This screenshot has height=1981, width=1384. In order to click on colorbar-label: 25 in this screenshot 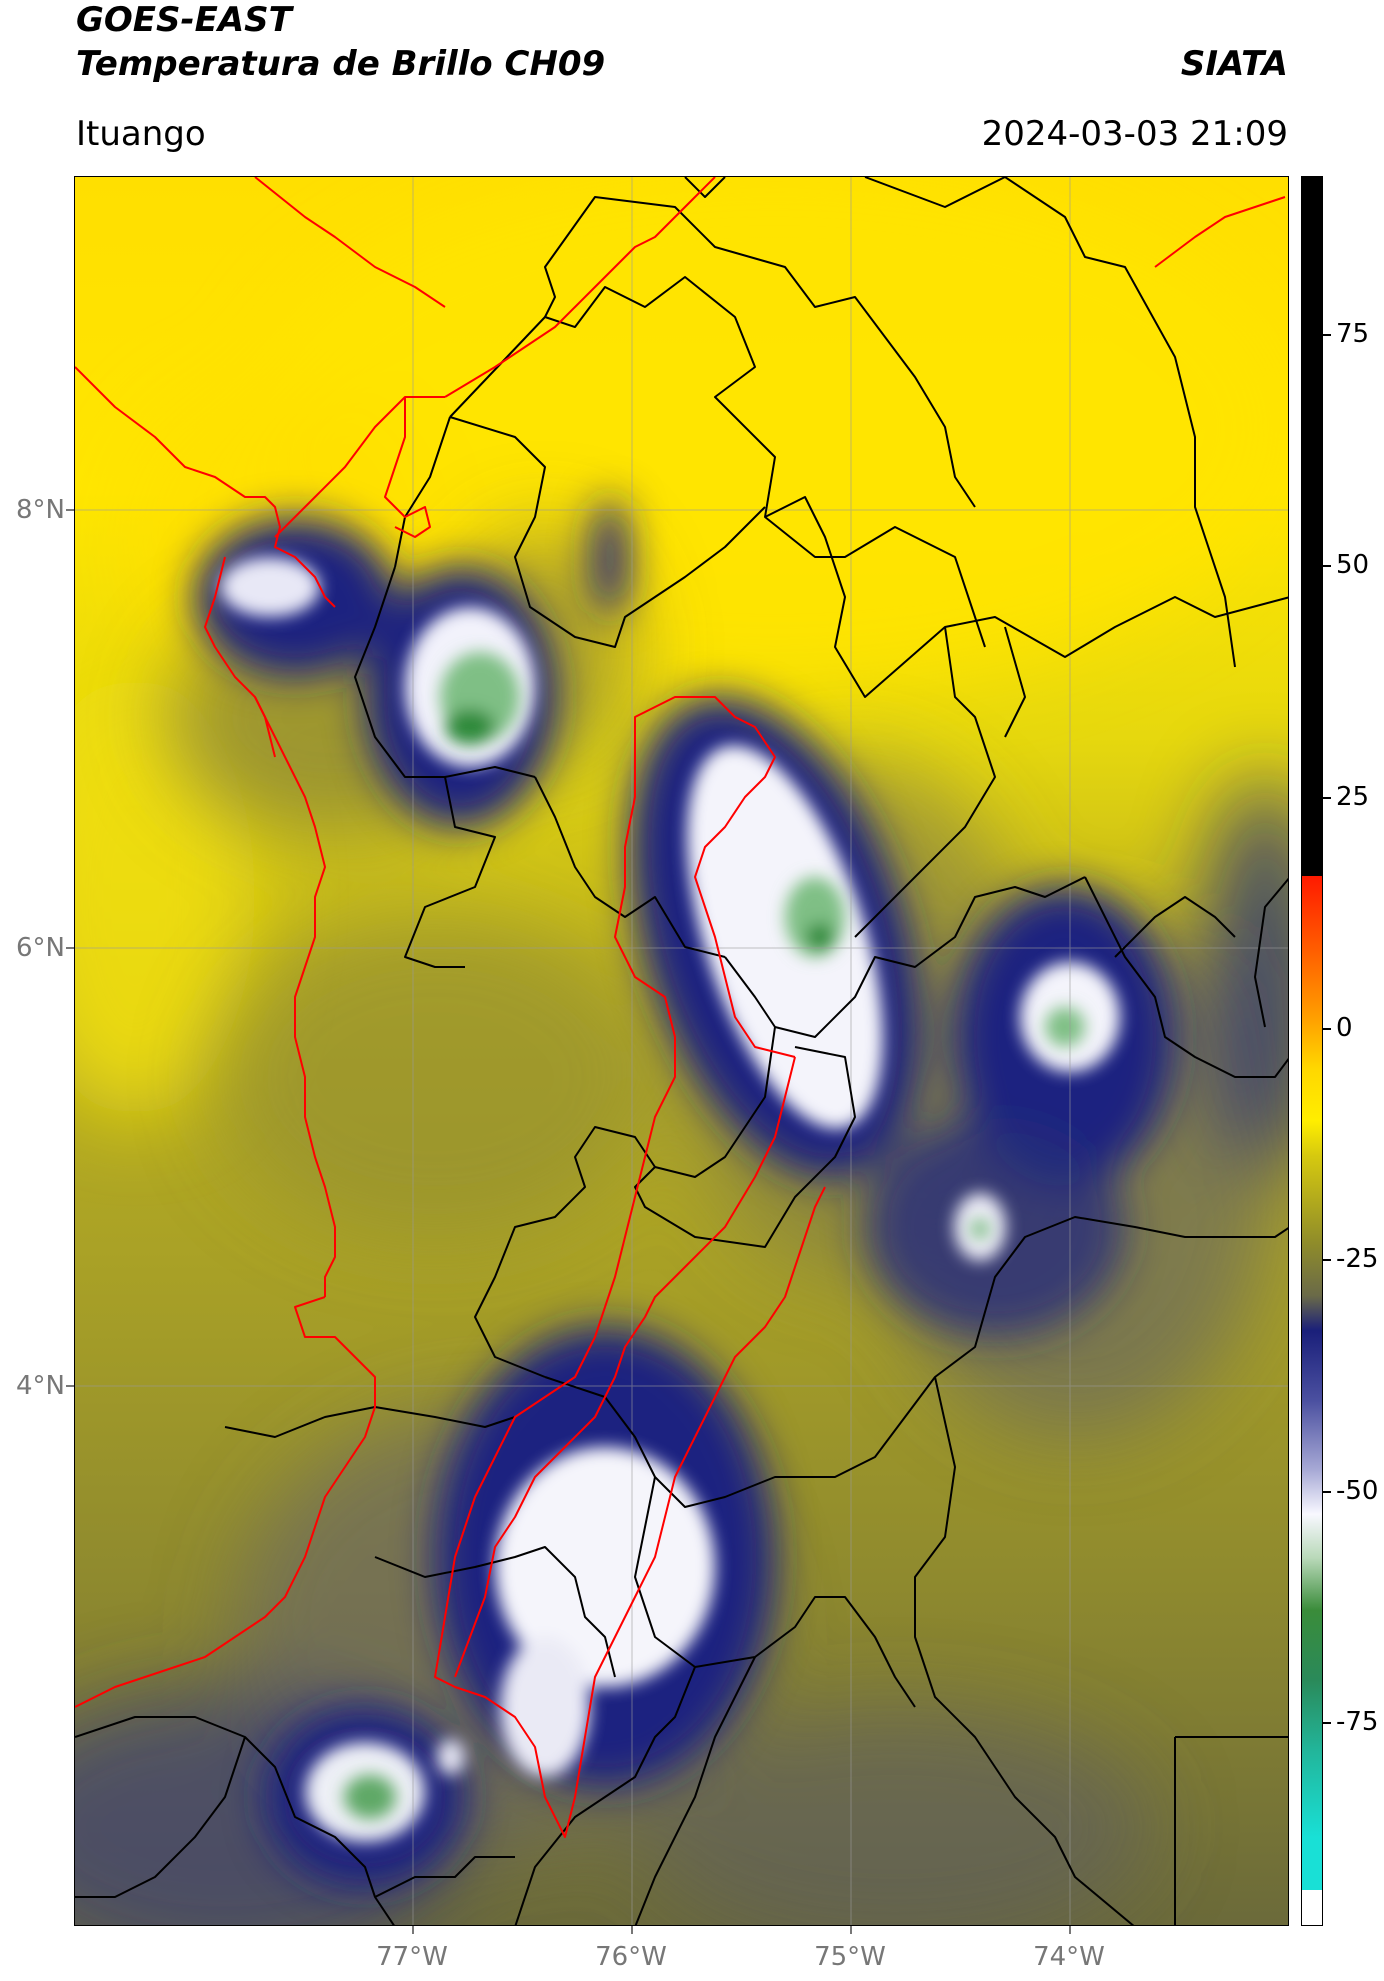, I will do `click(1353, 797)`.